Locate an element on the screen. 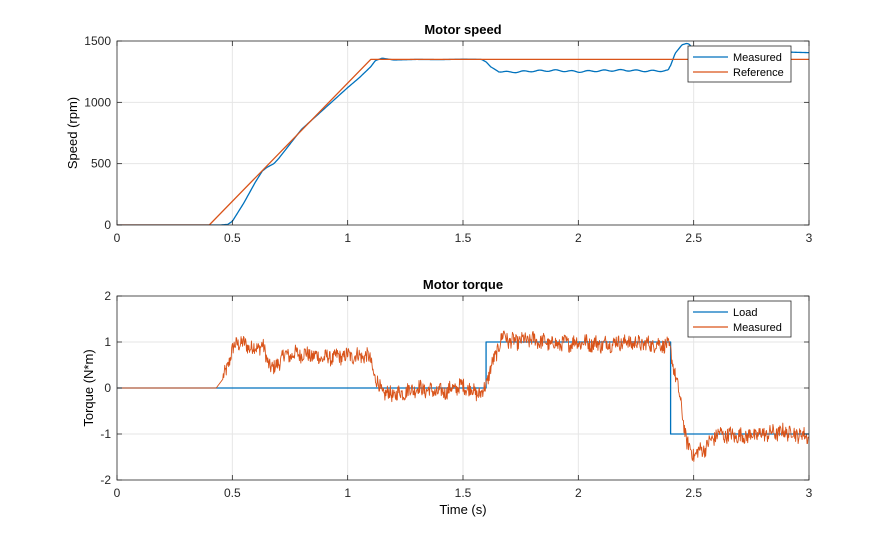  y-tick-label: 2 is located at coordinates (107, 296).